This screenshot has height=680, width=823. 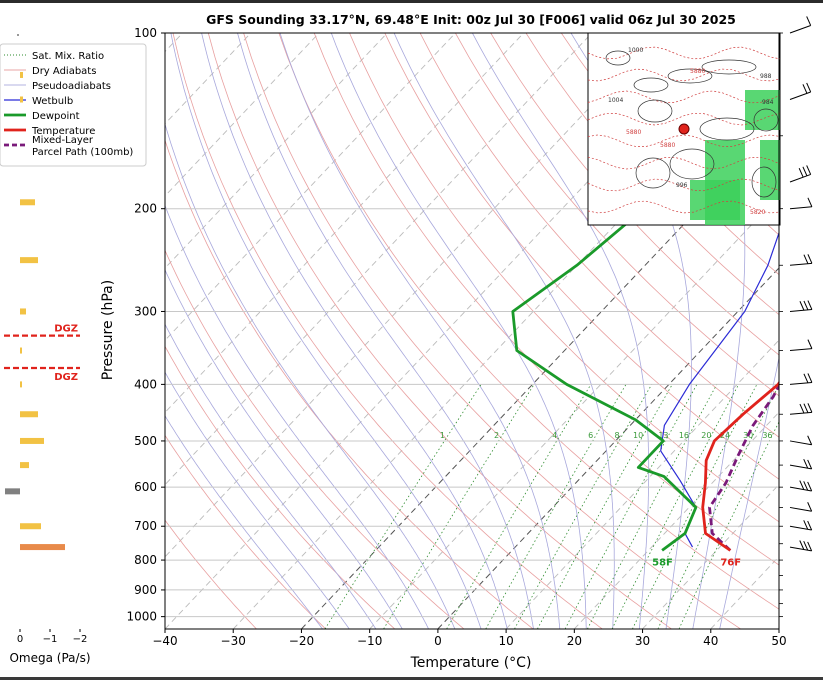 I want to click on mixing-ratio-label: 8, so click(x=617, y=435).